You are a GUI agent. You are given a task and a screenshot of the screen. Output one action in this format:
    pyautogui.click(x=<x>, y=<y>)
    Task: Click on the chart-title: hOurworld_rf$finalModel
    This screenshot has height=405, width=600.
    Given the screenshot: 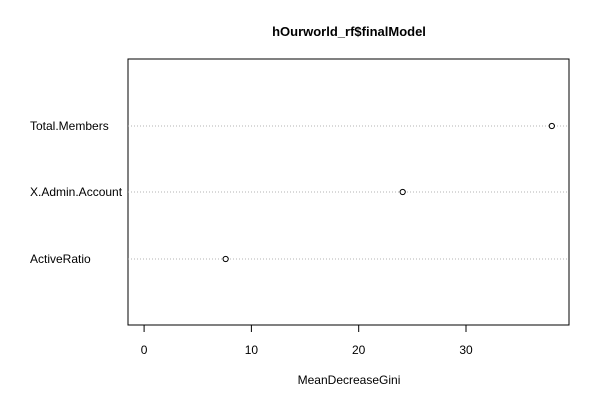 What is the action you would take?
    pyautogui.click(x=349, y=31)
    